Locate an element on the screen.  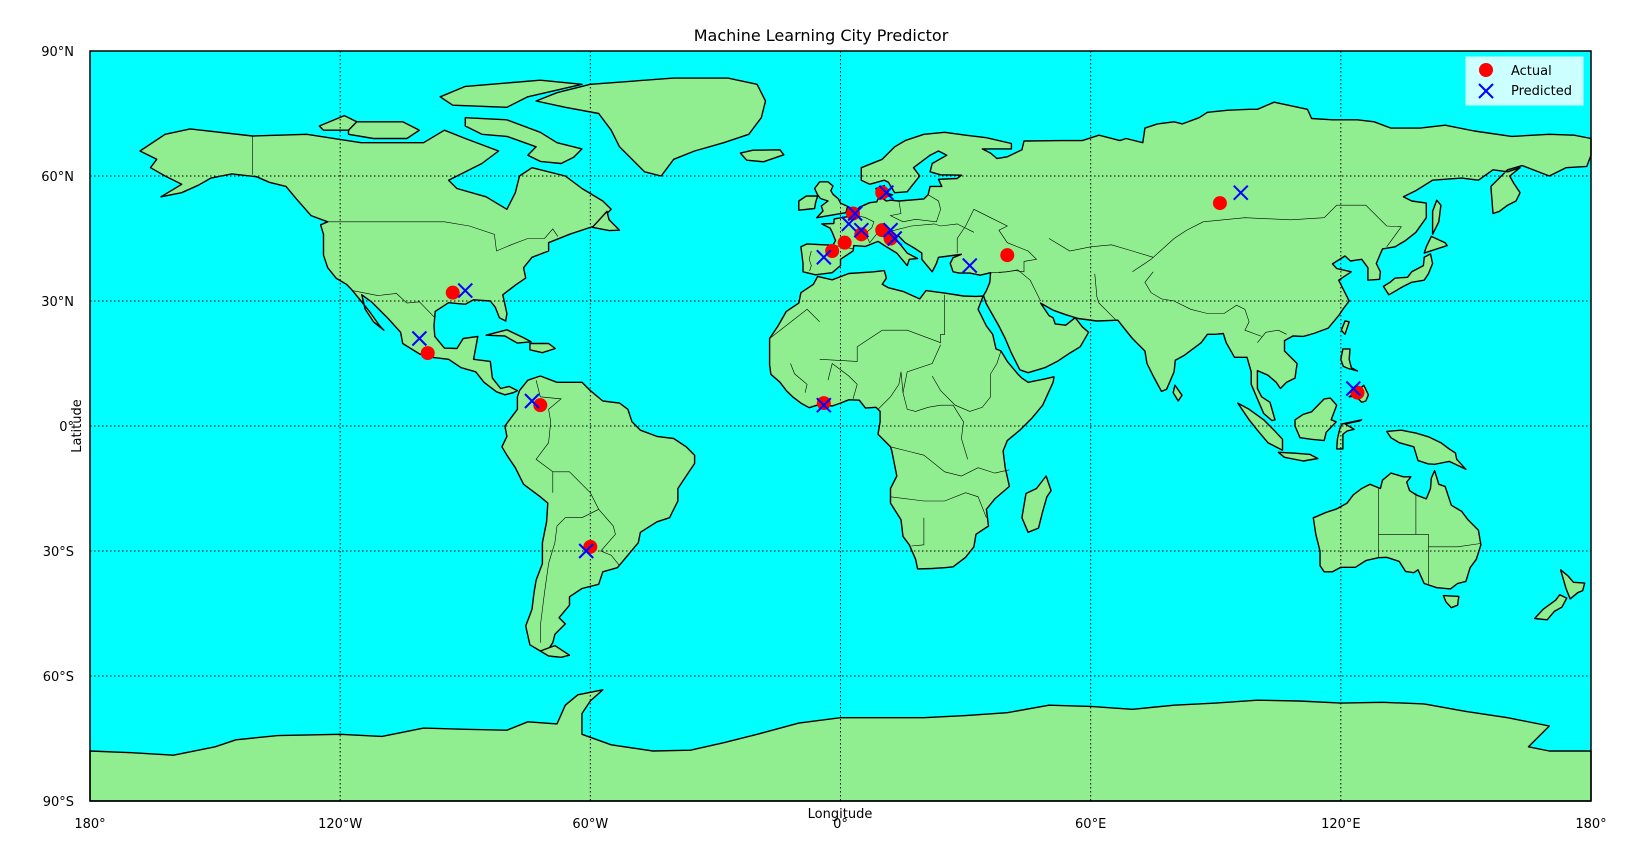
y-tick-label: 60°S is located at coordinates (58, 677).